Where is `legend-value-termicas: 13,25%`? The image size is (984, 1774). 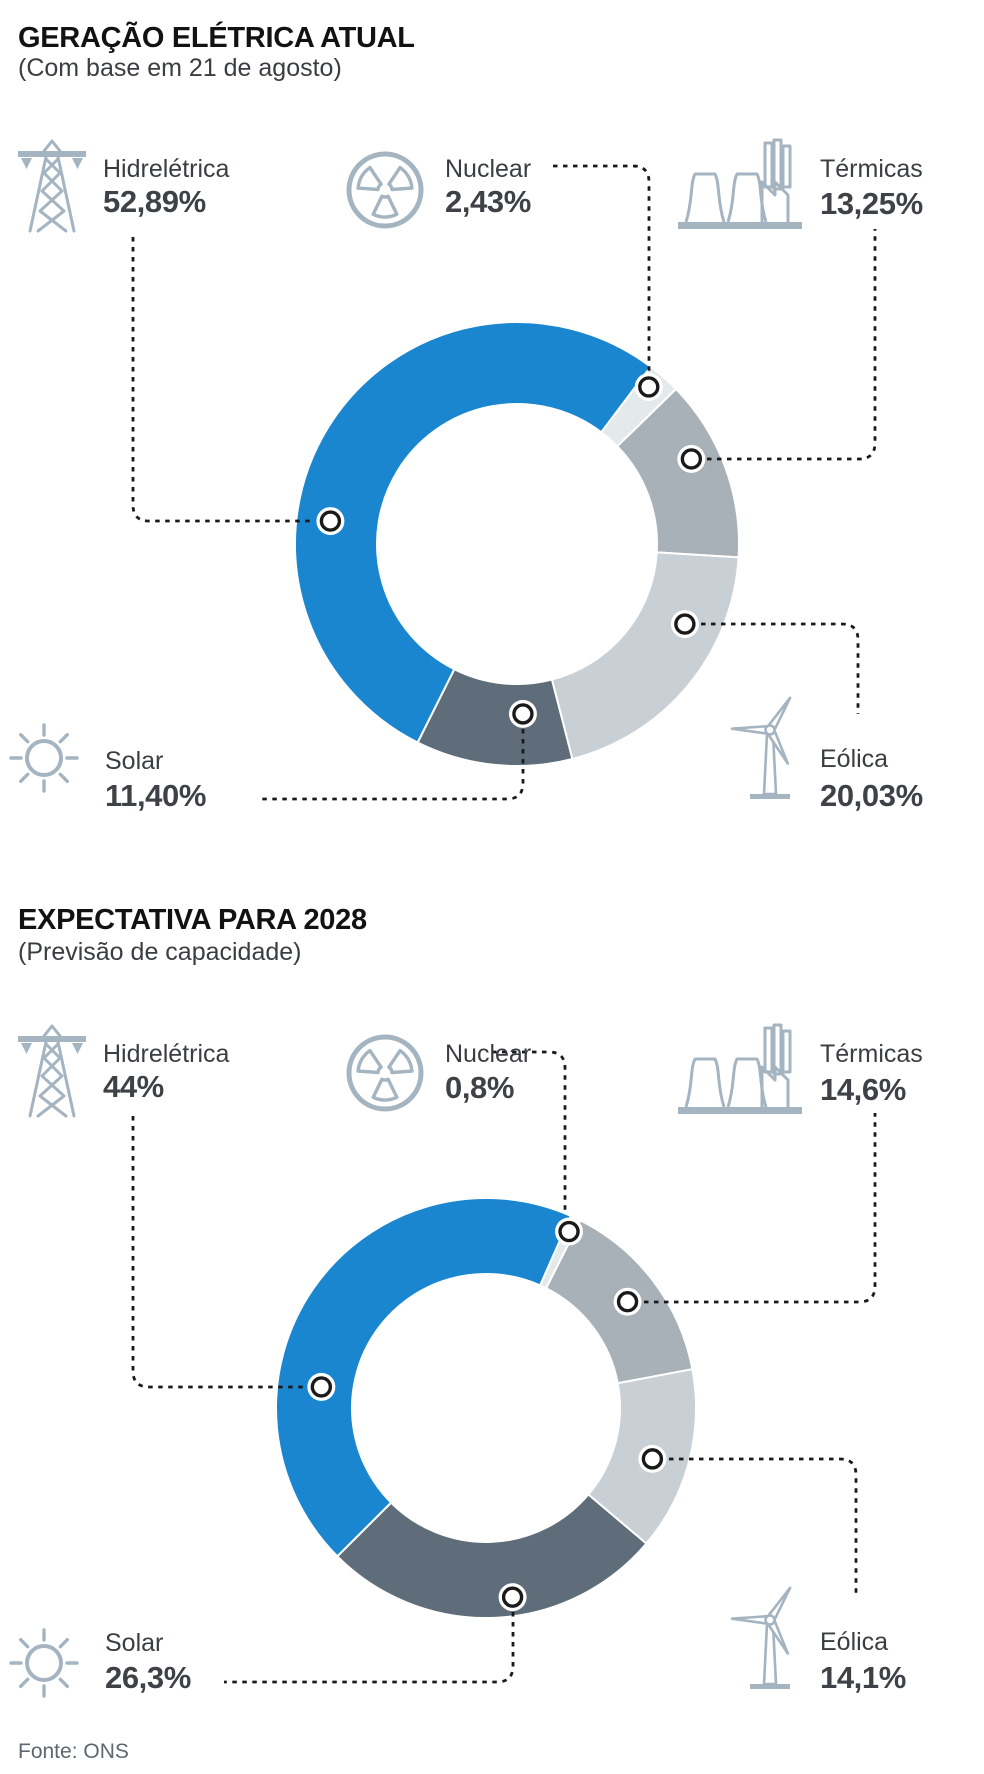
legend-value-termicas: 13,25% is located at coordinates (871, 203).